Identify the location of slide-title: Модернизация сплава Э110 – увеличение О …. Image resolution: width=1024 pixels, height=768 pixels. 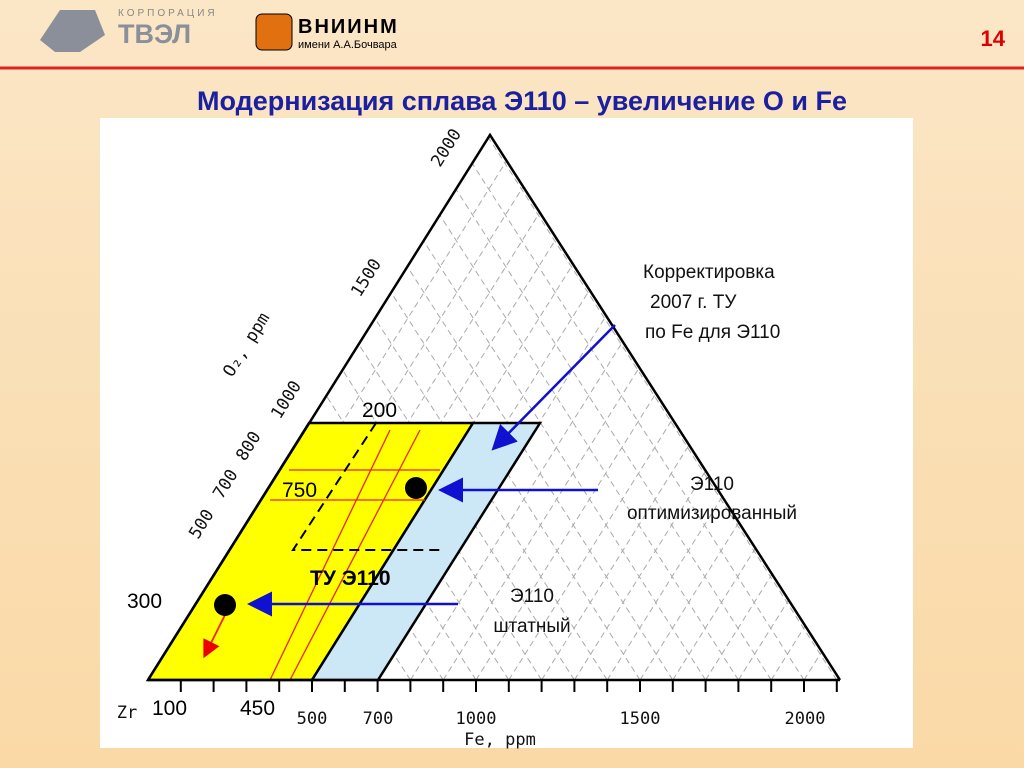
(522, 101).